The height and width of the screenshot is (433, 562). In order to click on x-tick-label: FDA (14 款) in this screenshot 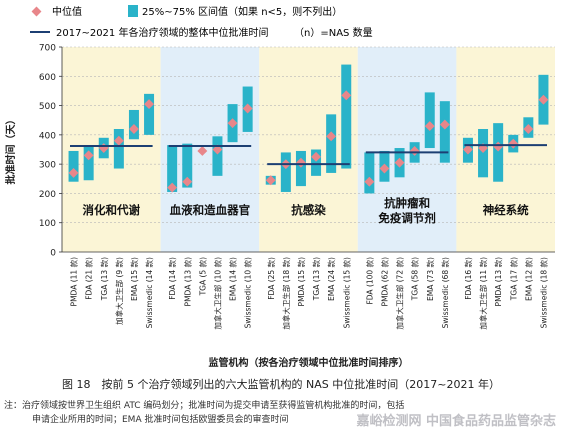, I will do `click(172, 278)`.